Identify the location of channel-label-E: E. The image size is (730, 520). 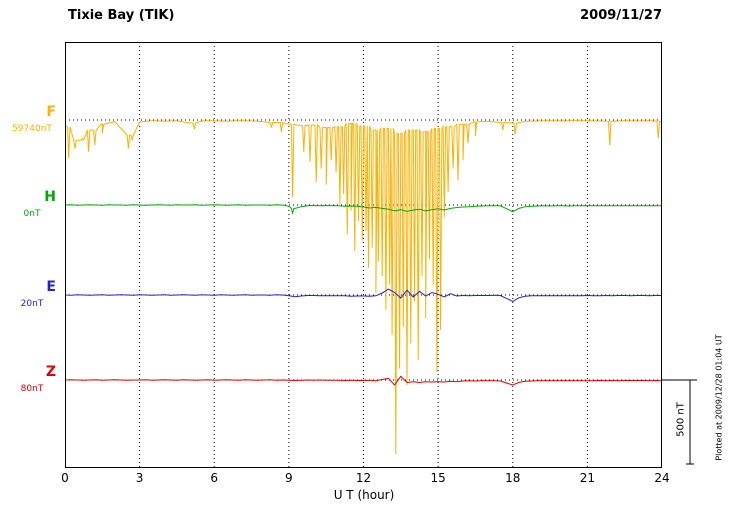
(51, 287).